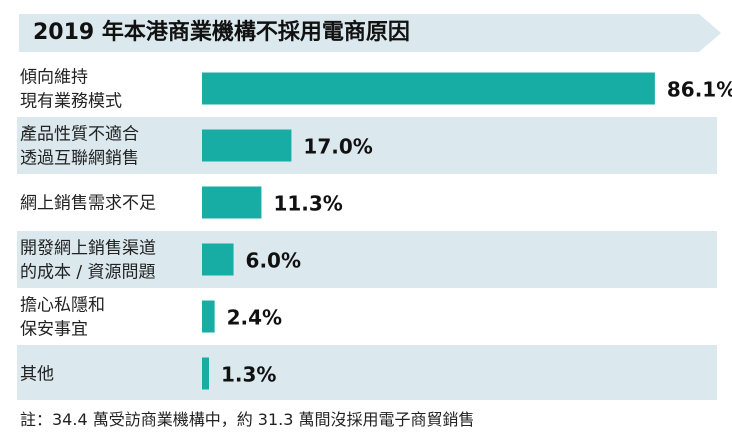 The image size is (732, 439). Describe the element at coordinates (247, 419) in the screenshot. I see `footnote: 註：34.4 萬受訪商業機構中，約 31.3 萬間沒採用電子商貿銷售` at that location.